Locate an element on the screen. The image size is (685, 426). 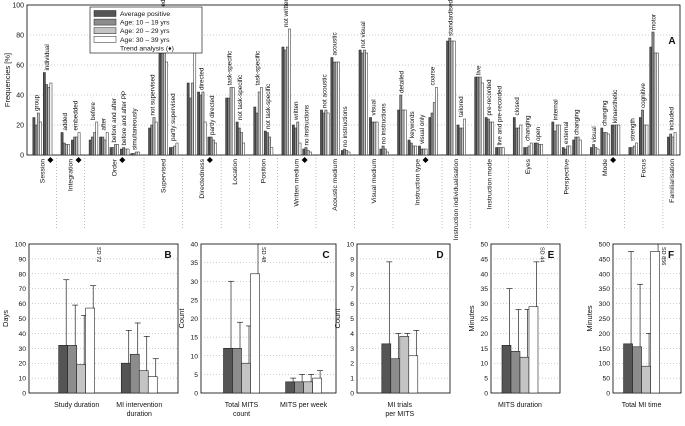
legend-entry: Age: 20 – 29 yrs is located at coordinates (145, 31).